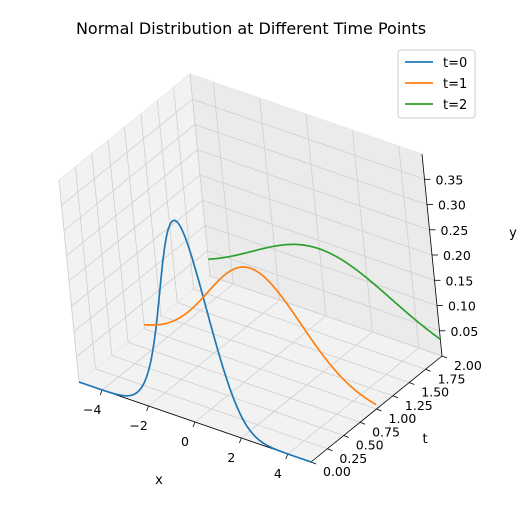 This screenshot has width=521, height=524. I want to click on x-tick-label: 2, so click(231, 457).